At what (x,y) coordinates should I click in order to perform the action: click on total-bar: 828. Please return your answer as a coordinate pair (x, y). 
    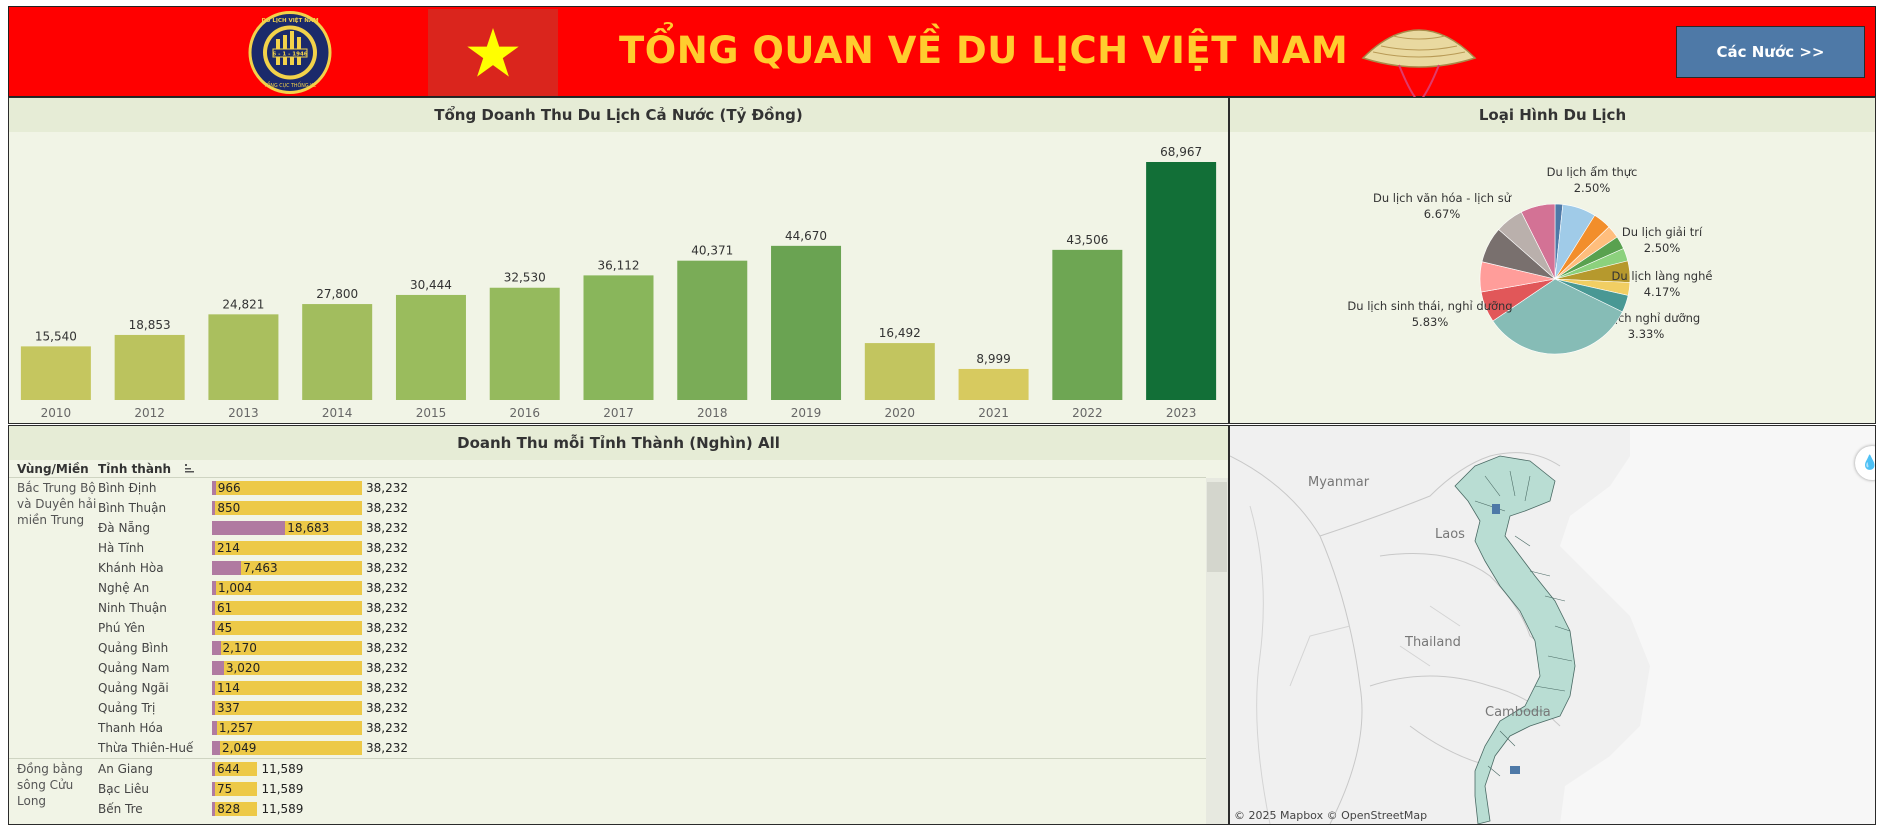
    Looking at the image, I should click on (235, 809).